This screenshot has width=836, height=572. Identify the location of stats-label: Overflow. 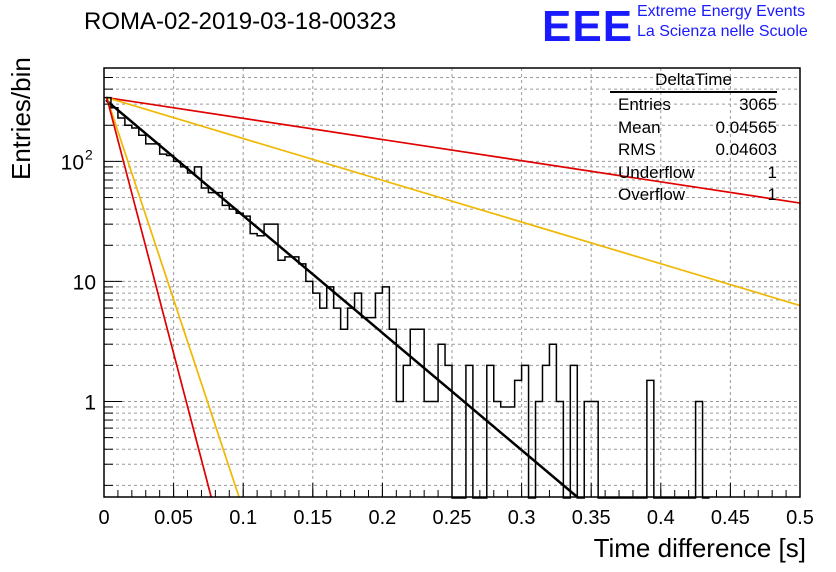
(652, 194).